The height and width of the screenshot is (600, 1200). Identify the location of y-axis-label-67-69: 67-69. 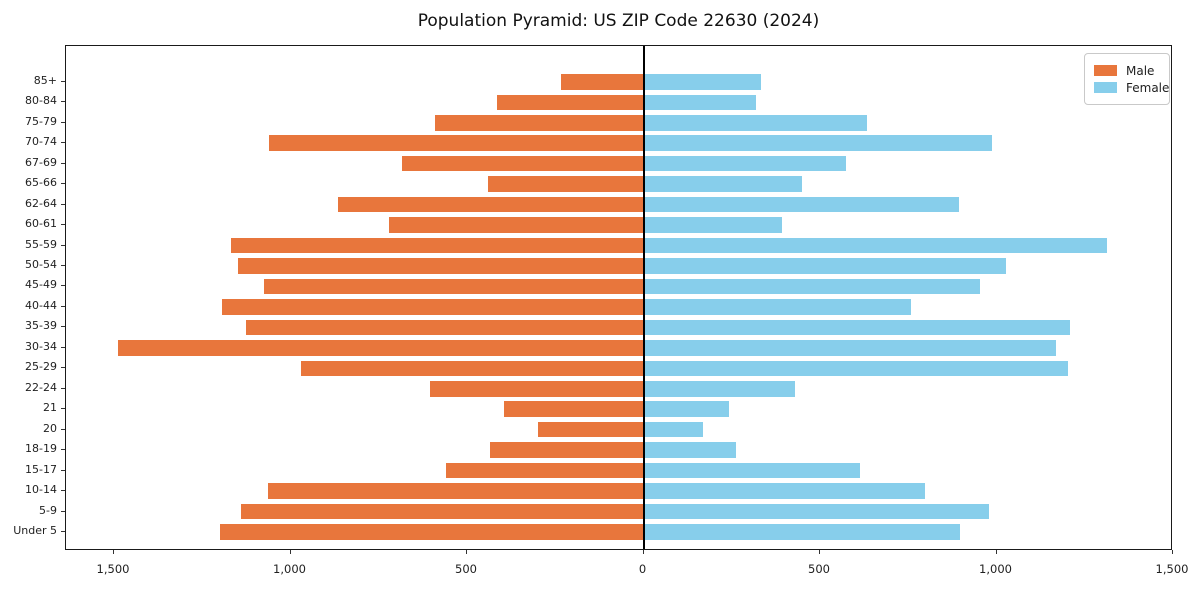
(41, 162).